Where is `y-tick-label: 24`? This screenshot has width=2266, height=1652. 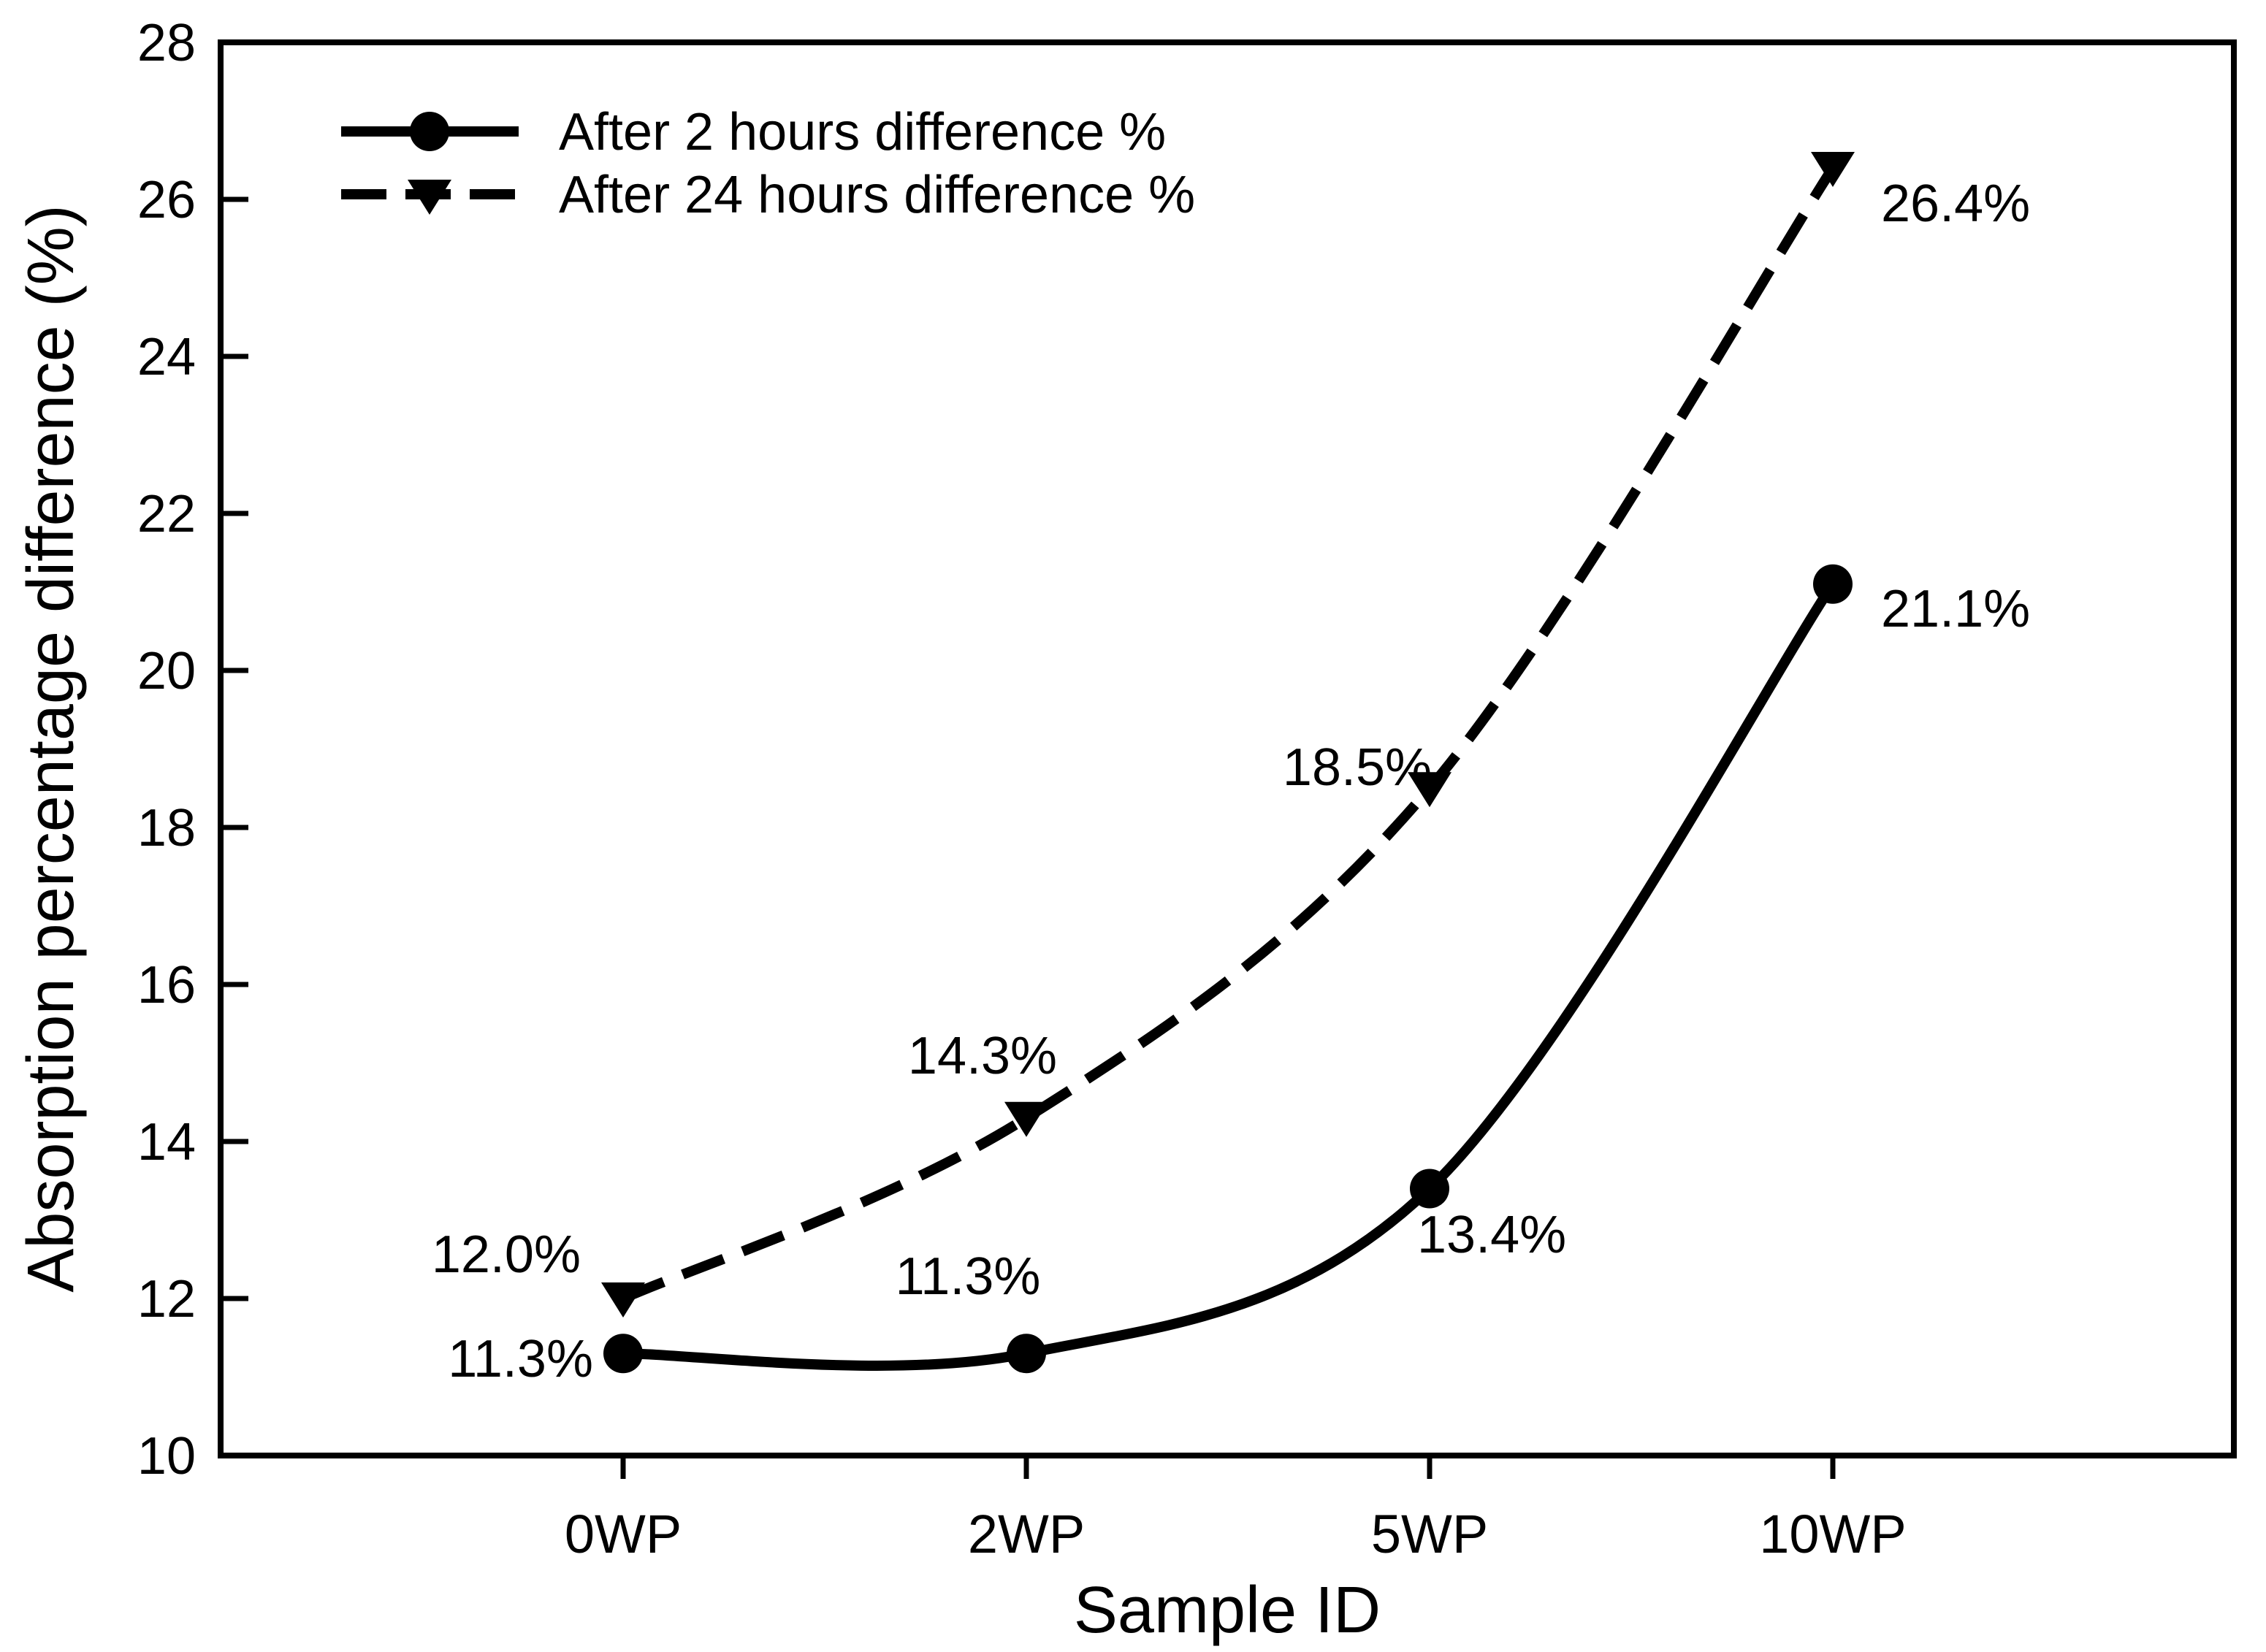 y-tick-label: 24 is located at coordinates (167, 357).